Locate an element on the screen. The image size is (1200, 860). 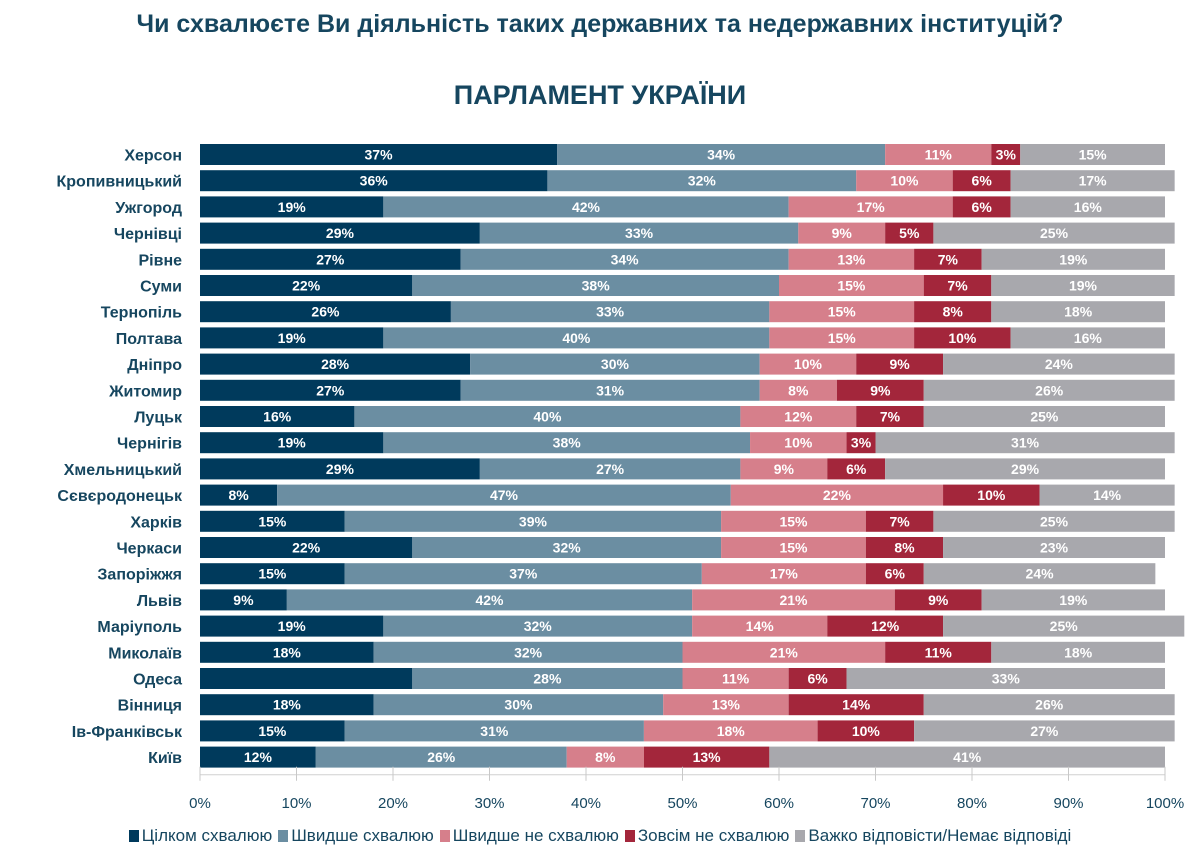
data-label: 34% is located at coordinates (625, 259).